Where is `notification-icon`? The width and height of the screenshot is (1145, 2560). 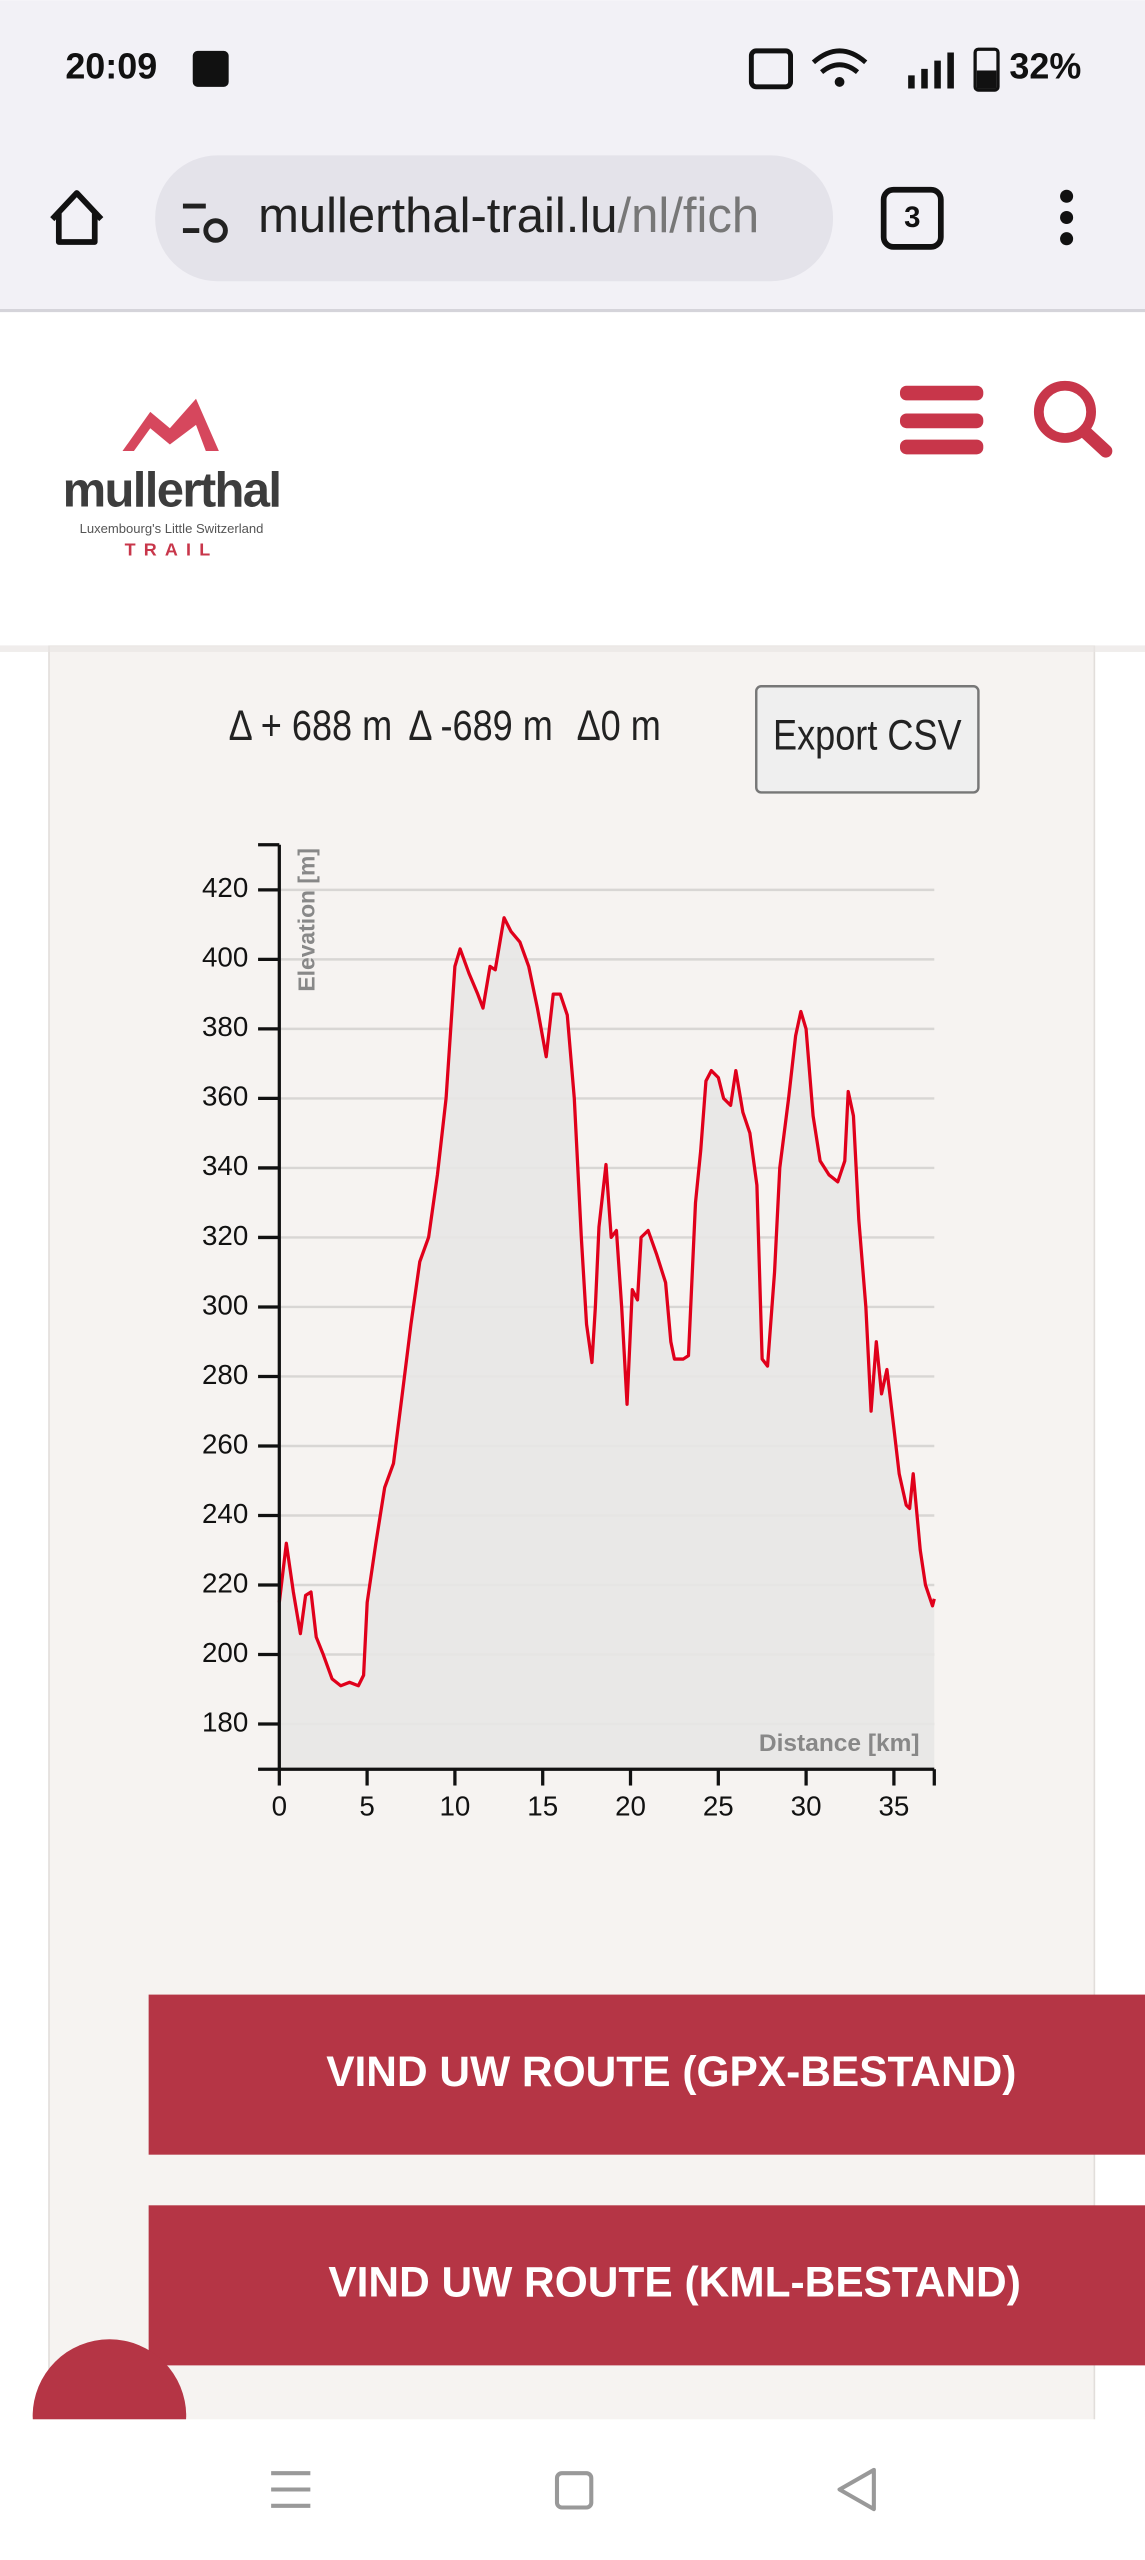 notification-icon is located at coordinates (210, 68).